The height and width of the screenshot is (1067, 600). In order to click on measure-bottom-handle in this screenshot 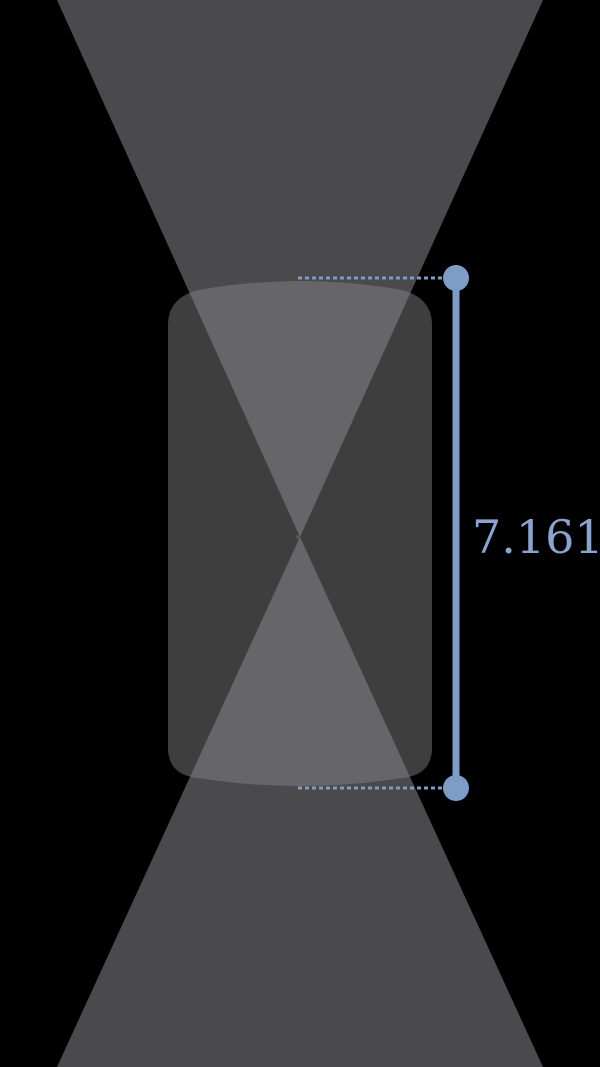, I will do `click(456, 788)`.